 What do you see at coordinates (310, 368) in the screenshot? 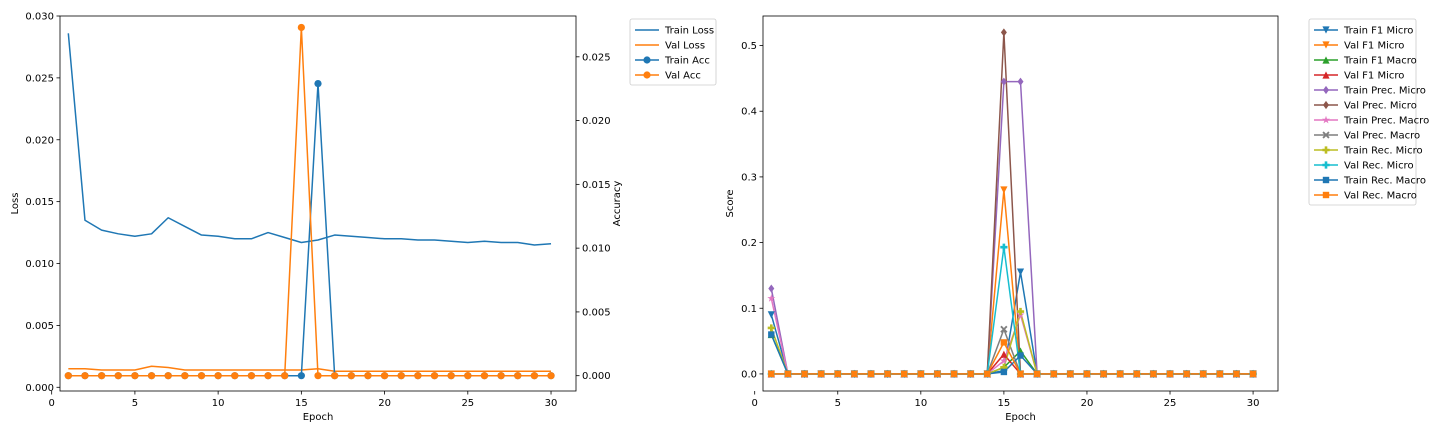
I see `series-line-val-loss` at bounding box center [310, 368].